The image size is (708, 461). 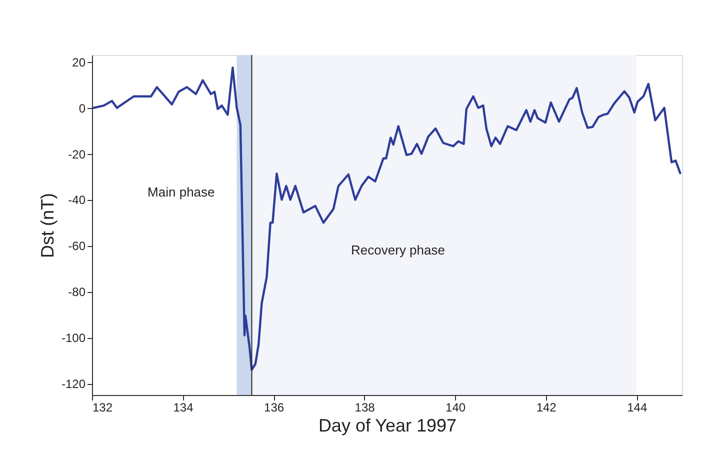 What do you see at coordinates (82, 108) in the screenshot?
I see `y-tick-label: 0` at bounding box center [82, 108].